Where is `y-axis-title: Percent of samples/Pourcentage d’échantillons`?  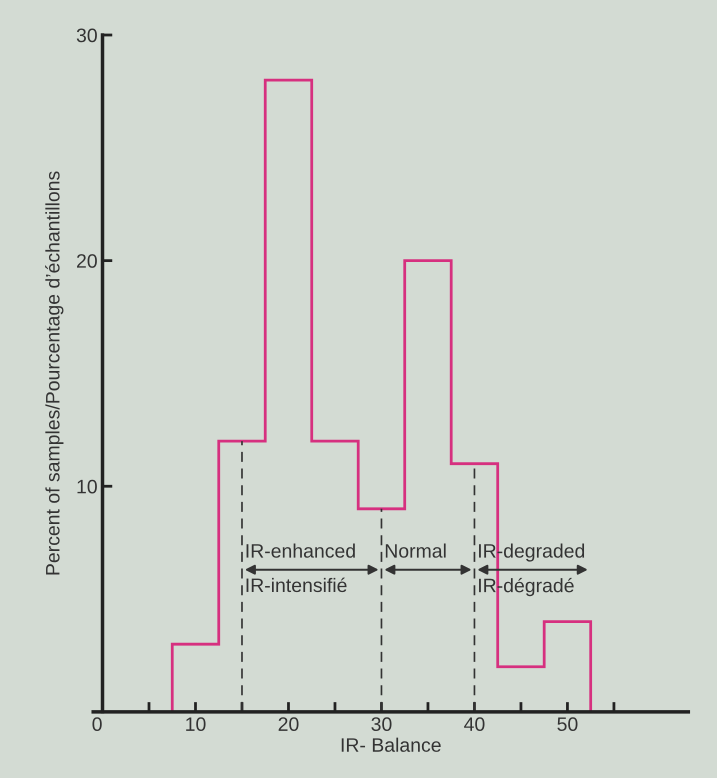 y-axis-title: Percent of samples/Pourcentage d’échantillons is located at coordinates (54, 372).